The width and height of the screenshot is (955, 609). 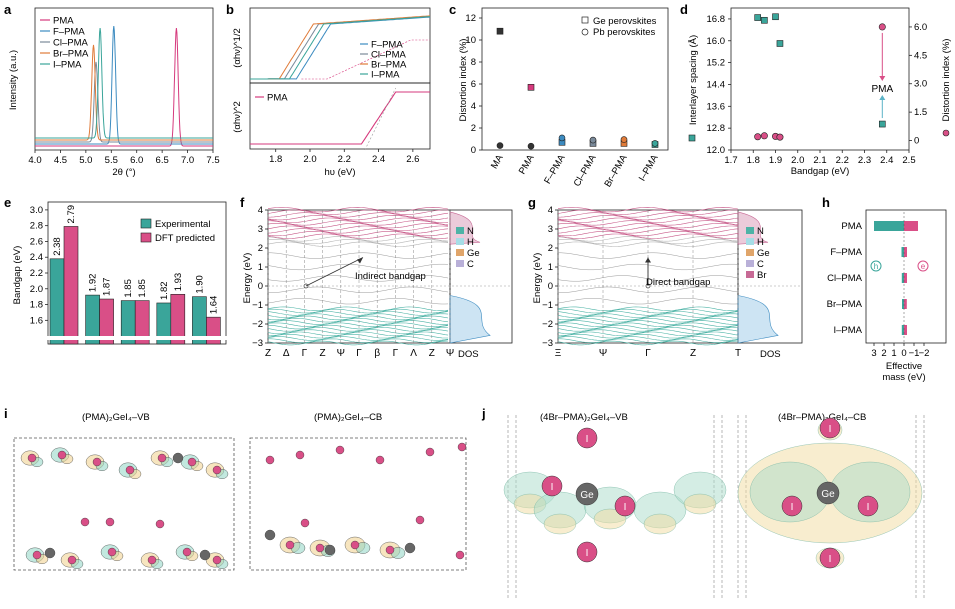 What do you see at coordinates (412, 159) in the screenshot?
I see `xtick-label: 2.6` at bounding box center [412, 159].